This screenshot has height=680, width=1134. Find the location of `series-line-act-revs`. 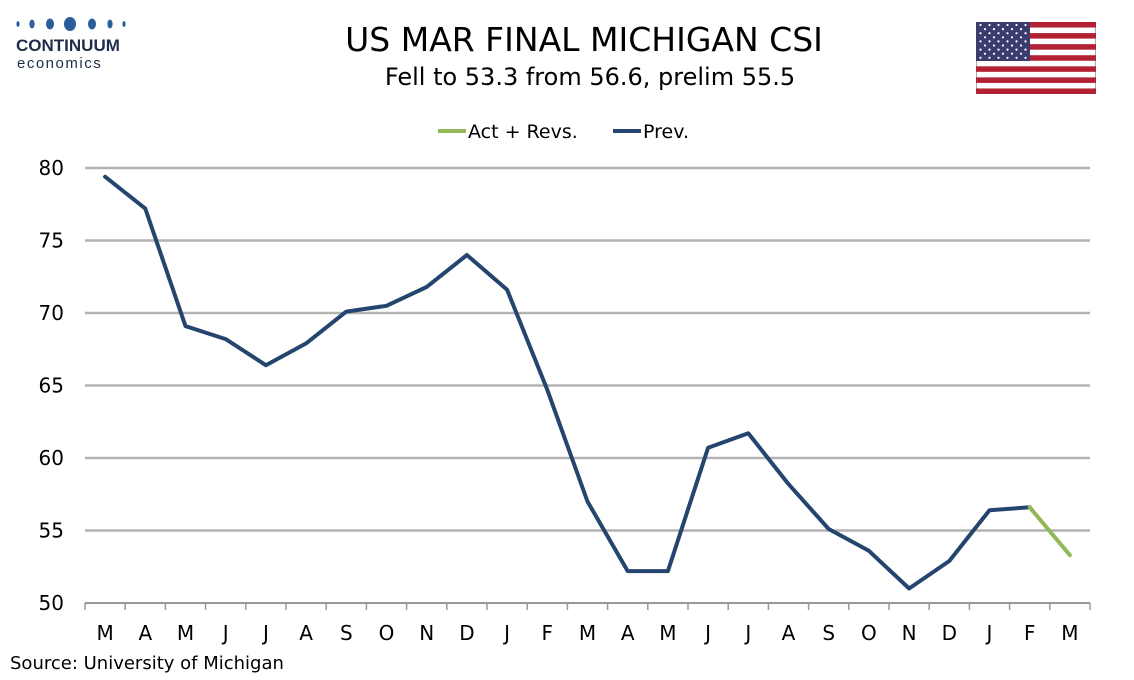

series-line-act-revs is located at coordinates (1049, 531).